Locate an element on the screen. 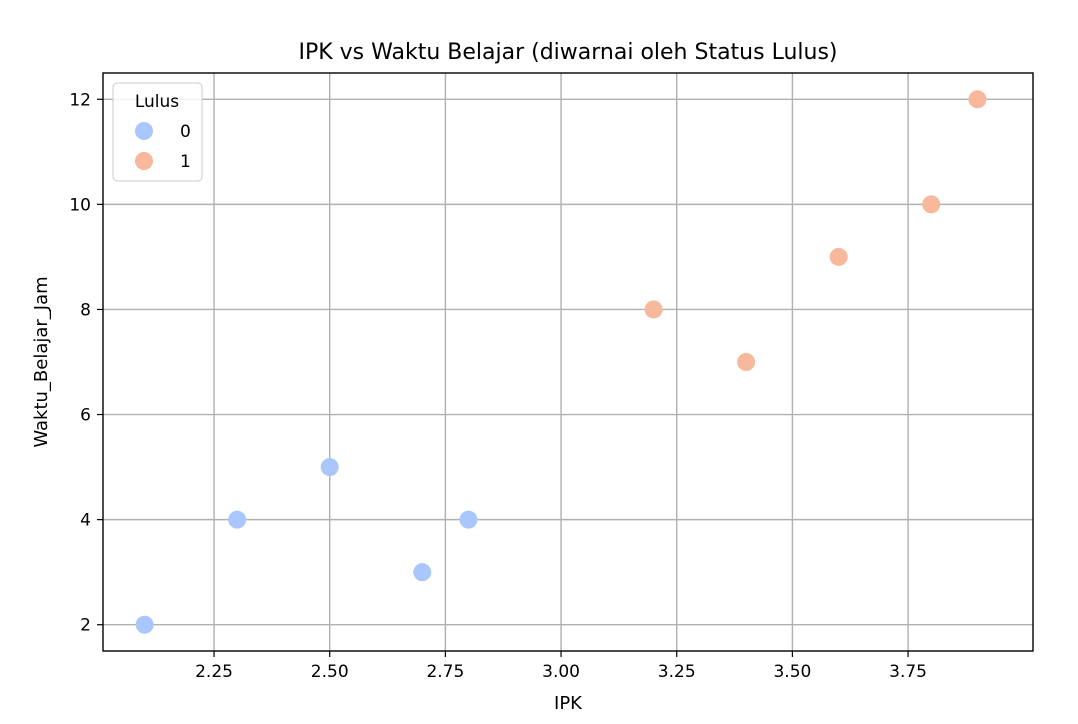 The height and width of the screenshot is (724, 1078). legend-label-0: 0 is located at coordinates (185, 132).